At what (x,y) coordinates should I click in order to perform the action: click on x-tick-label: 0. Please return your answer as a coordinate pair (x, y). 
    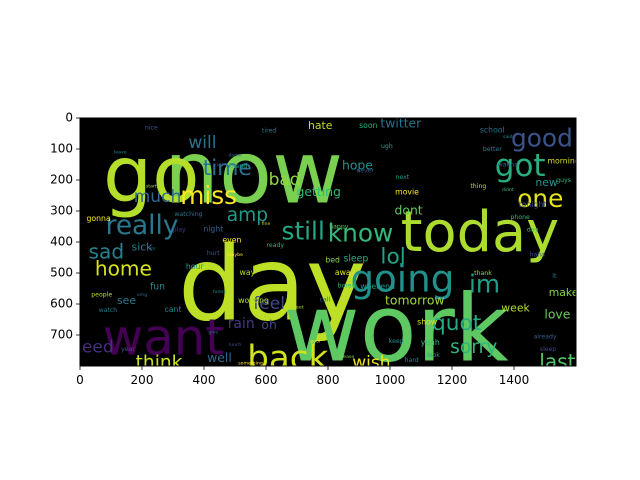
    Looking at the image, I should click on (80, 380).